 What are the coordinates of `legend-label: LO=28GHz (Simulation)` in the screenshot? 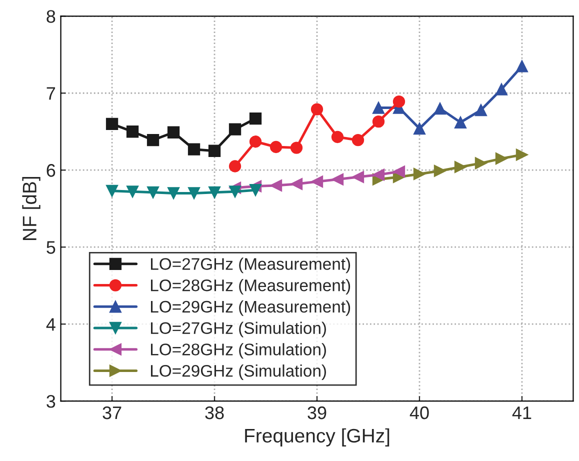 It's located at (238, 351).